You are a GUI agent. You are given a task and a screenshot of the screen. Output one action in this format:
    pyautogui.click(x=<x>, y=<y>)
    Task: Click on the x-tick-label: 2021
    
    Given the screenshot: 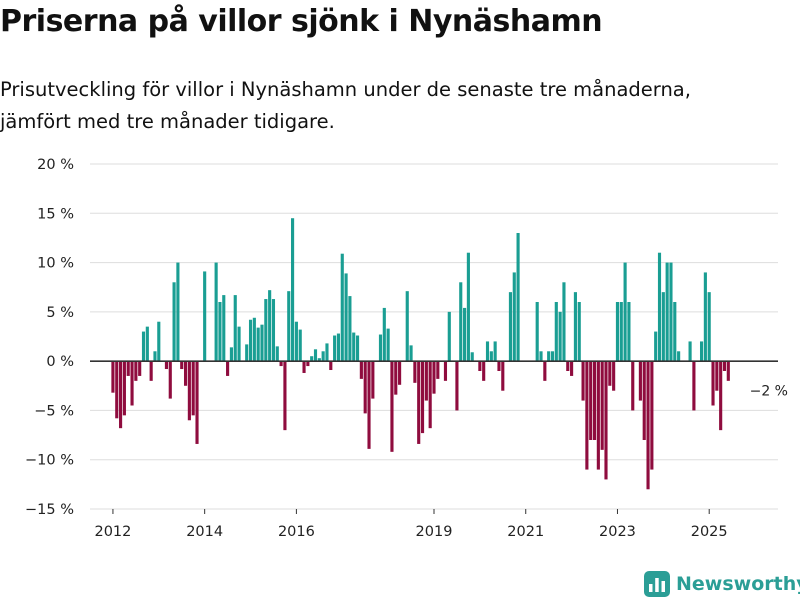 What is the action you would take?
    pyautogui.click(x=525, y=532)
    